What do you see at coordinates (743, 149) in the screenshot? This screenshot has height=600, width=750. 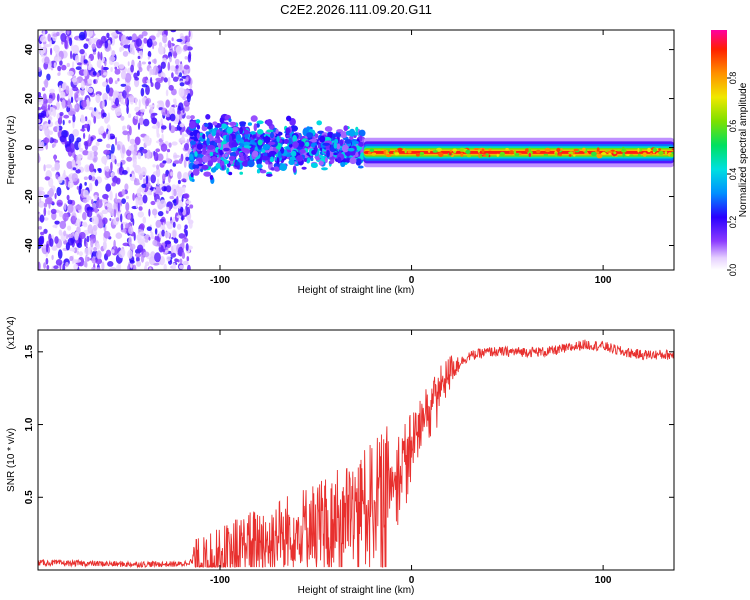 I see `colorbar-label: Normalized spectral amplitude` at bounding box center [743, 149].